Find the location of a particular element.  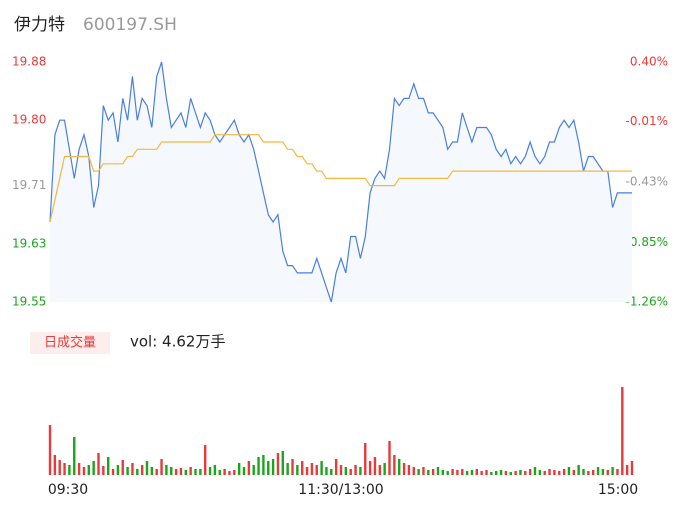

y2-tick-label: 0.40% is located at coordinates (649, 62).